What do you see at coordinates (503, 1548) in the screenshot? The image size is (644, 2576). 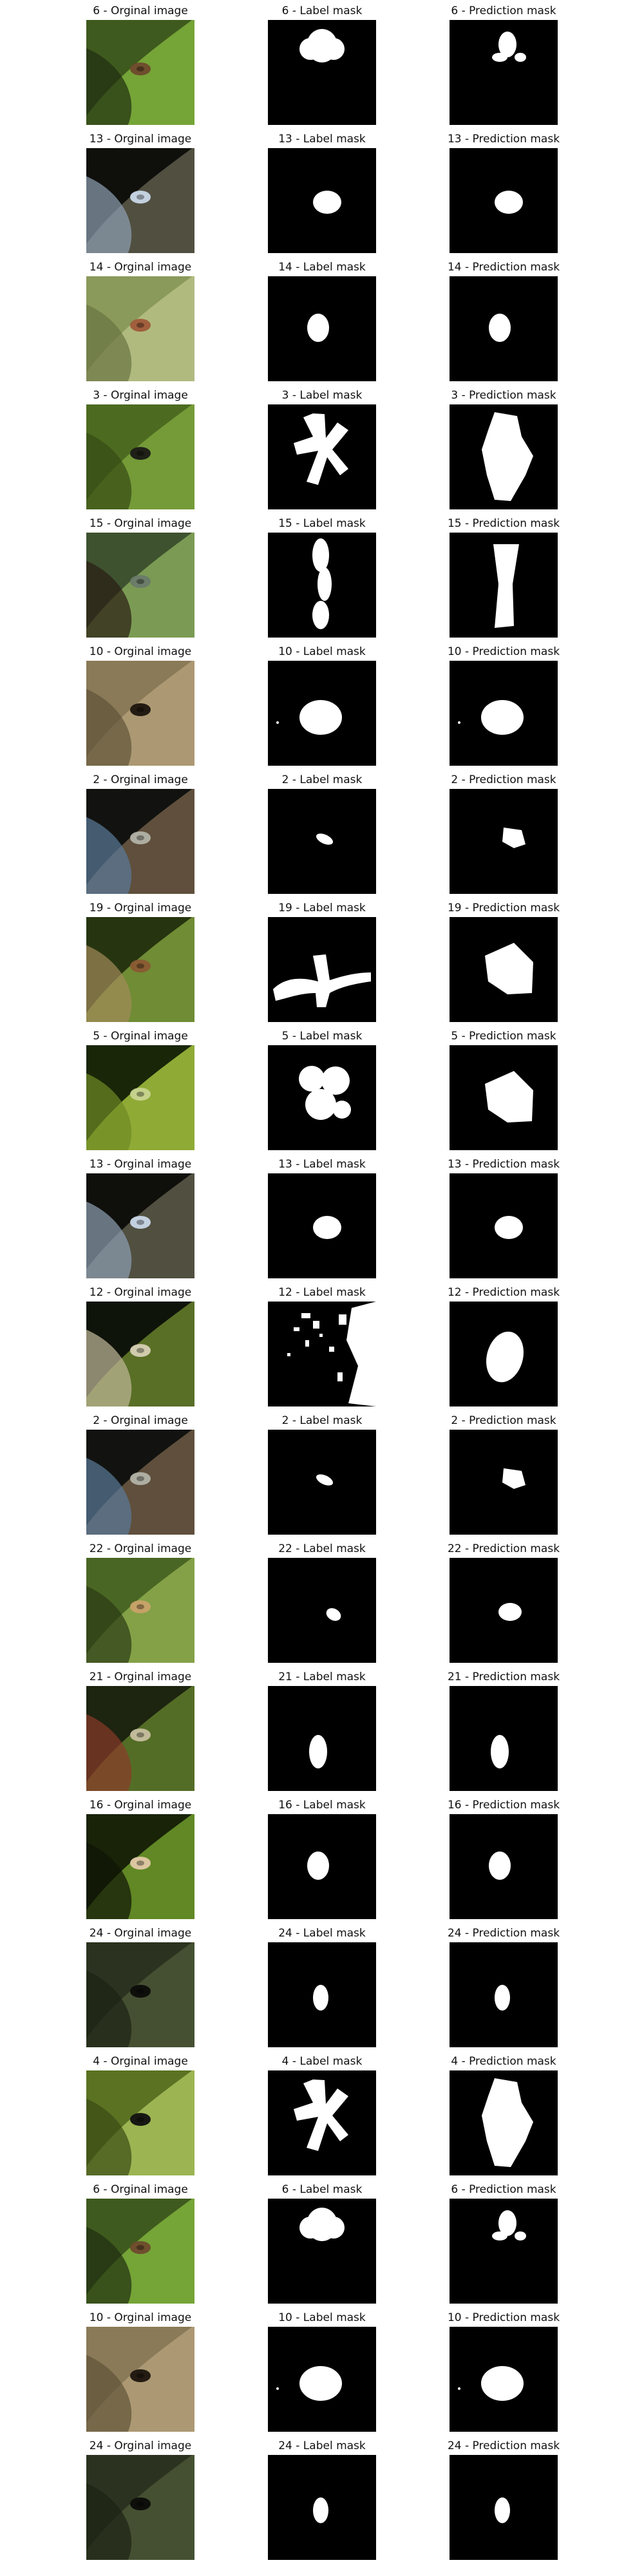 I see `prediction-mask-title: 22 - Prediction mask` at bounding box center [503, 1548].